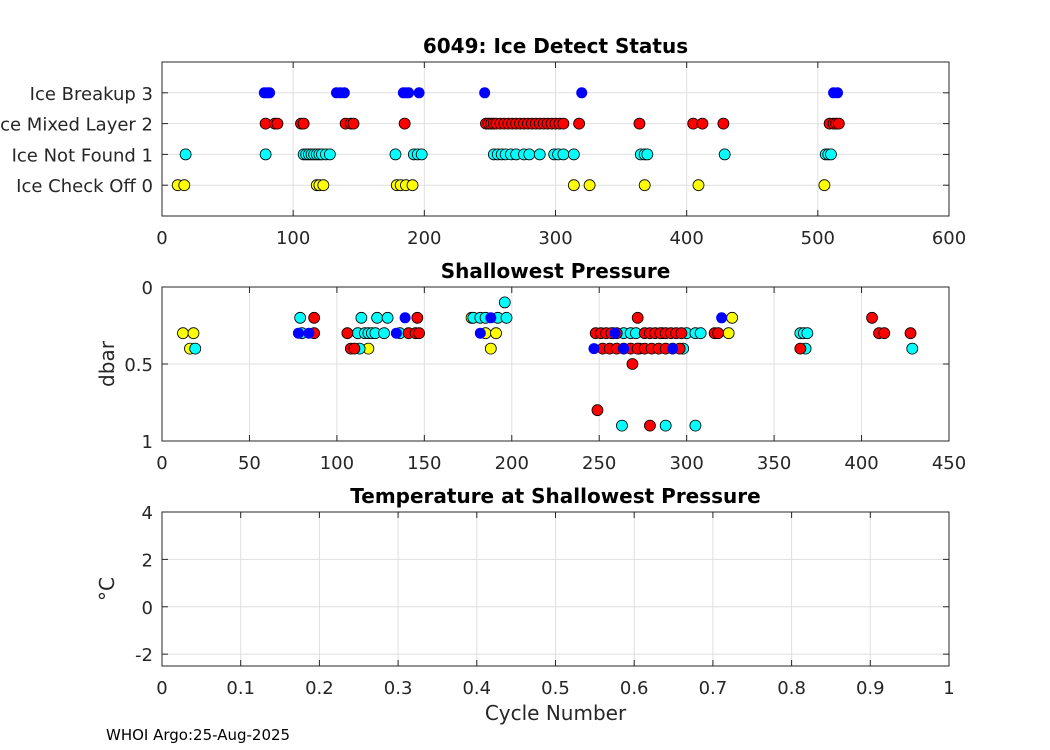 This screenshot has height=750, width=1050. I want to click on pressure-y-tick-label: 0.5, so click(138, 365).